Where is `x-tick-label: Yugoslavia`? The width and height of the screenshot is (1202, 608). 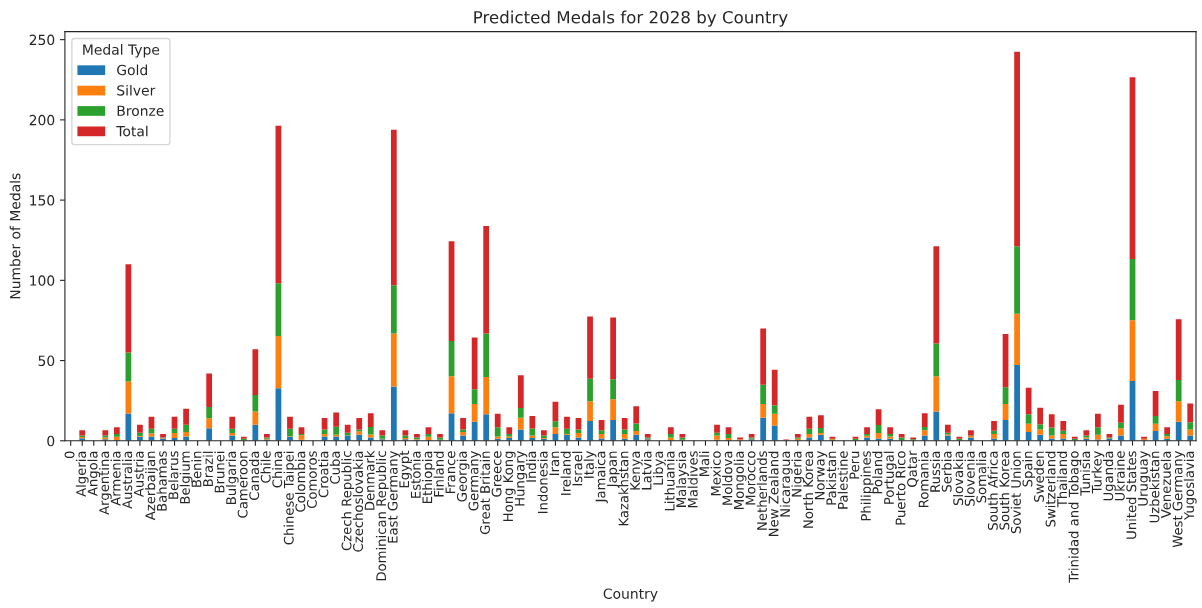 x-tick-label: Yugoslavia is located at coordinates (1190, 486).